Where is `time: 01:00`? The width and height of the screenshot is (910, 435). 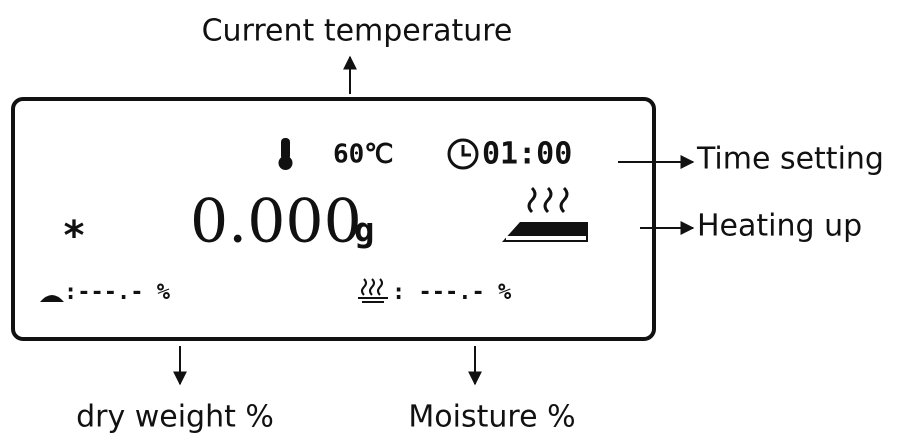 time: 01:00 is located at coordinates (527, 154).